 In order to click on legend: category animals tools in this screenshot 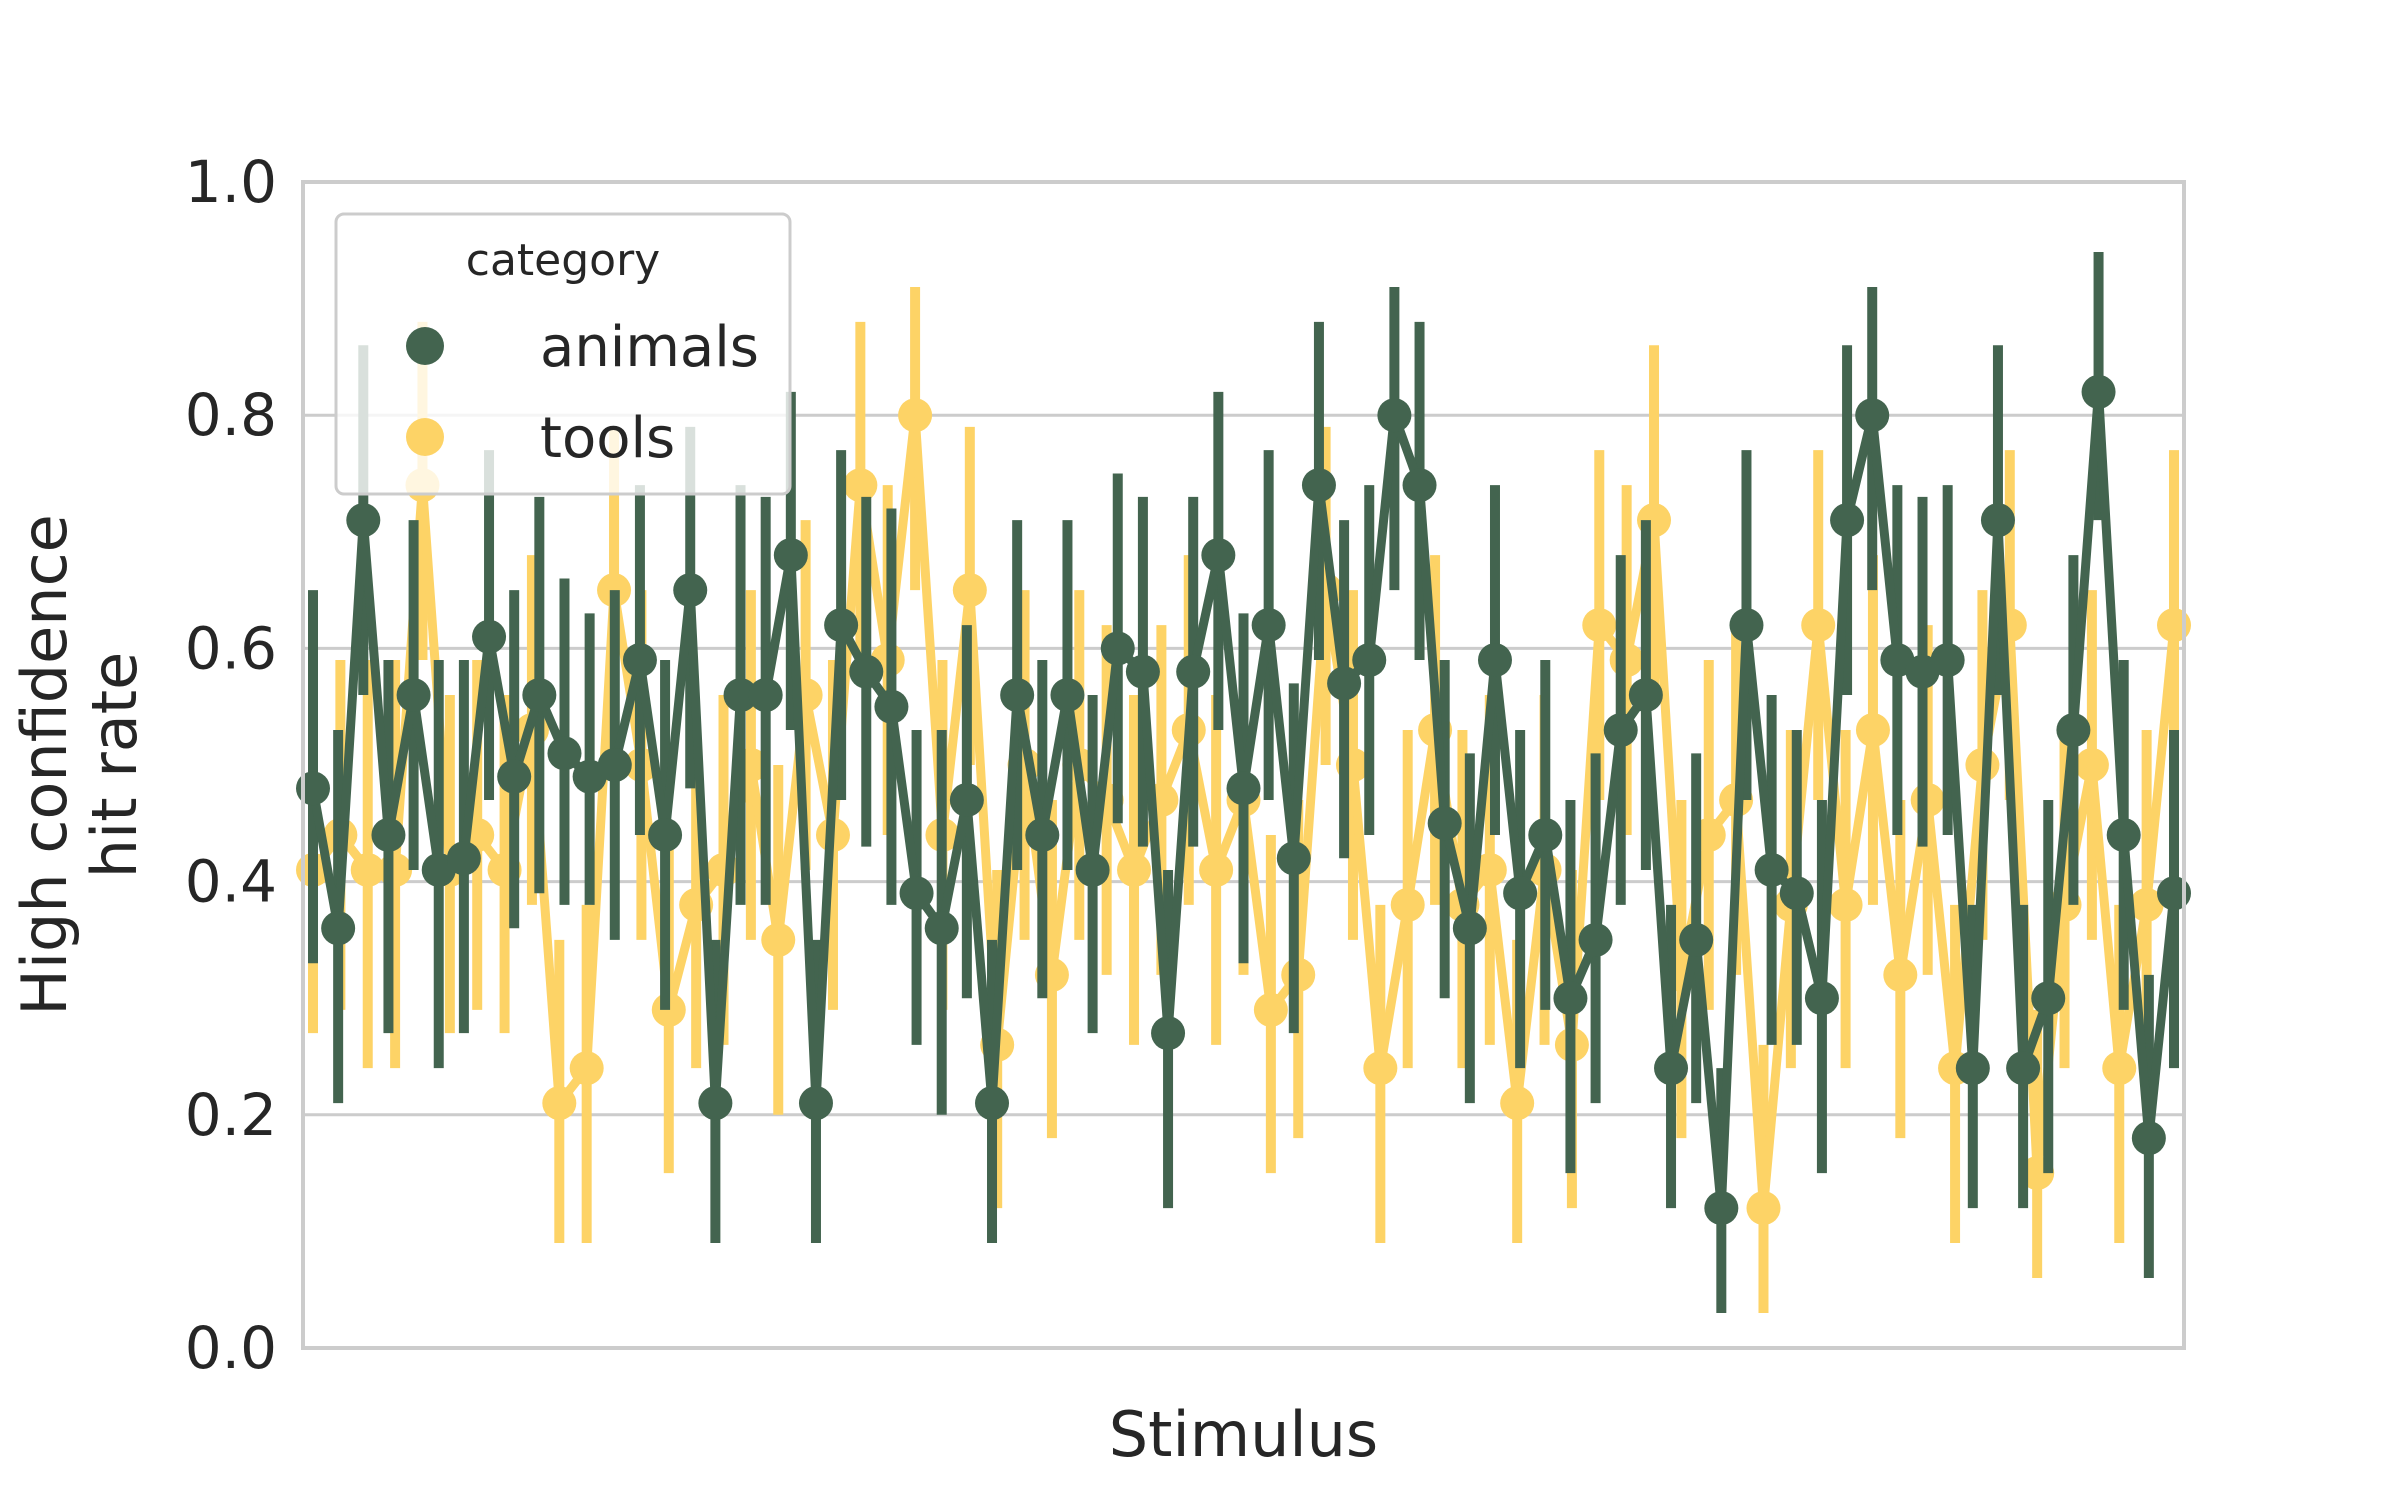, I will do `click(563, 354)`.